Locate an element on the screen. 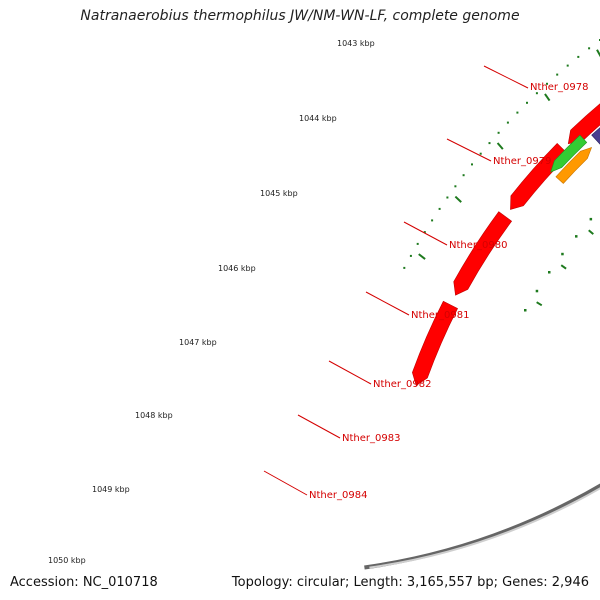  accession-text: Accession: NC_010718 is located at coordinates (84, 582).